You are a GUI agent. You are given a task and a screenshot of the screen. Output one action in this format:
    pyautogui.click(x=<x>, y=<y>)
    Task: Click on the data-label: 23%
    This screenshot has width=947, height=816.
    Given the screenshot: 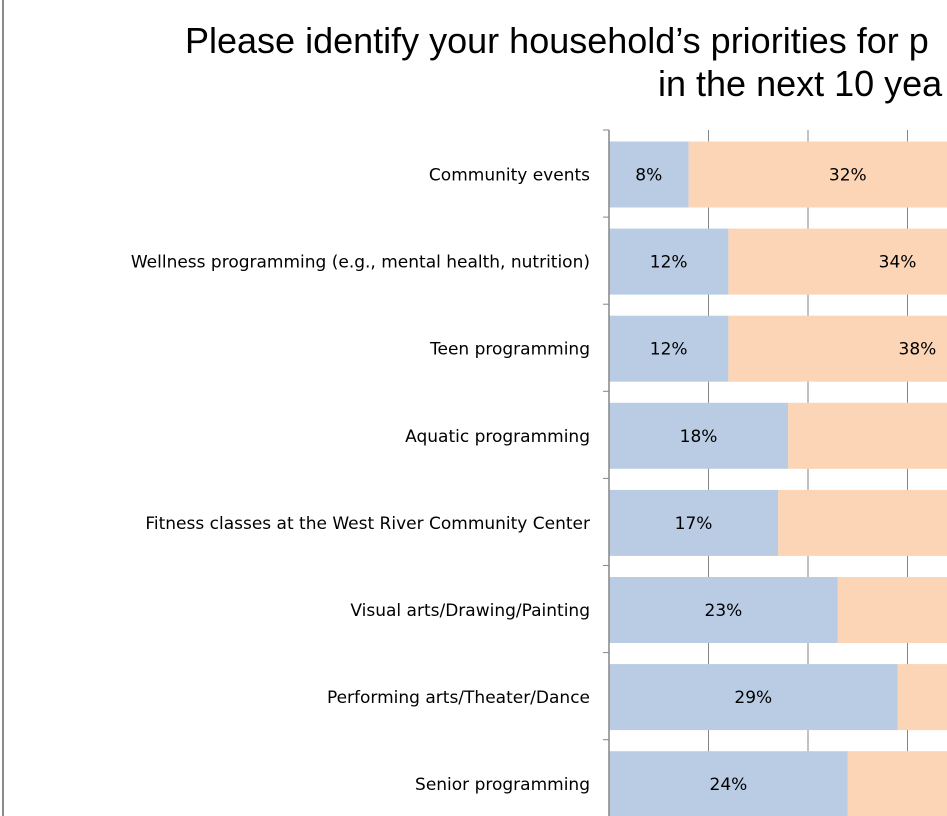 What is the action you would take?
    pyautogui.click(x=724, y=611)
    